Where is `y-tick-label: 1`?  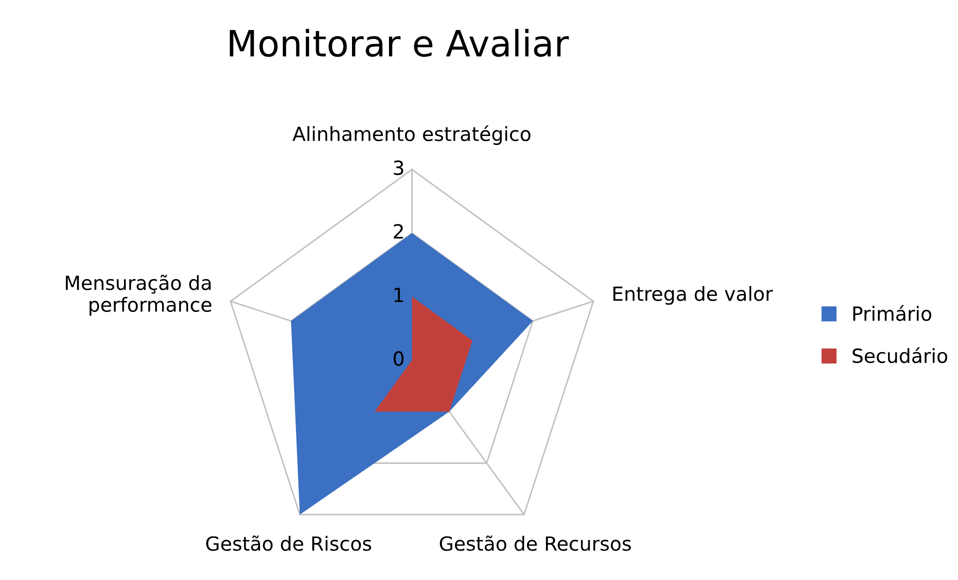 y-tick-label: 1 is located at coordinates (398, 295).